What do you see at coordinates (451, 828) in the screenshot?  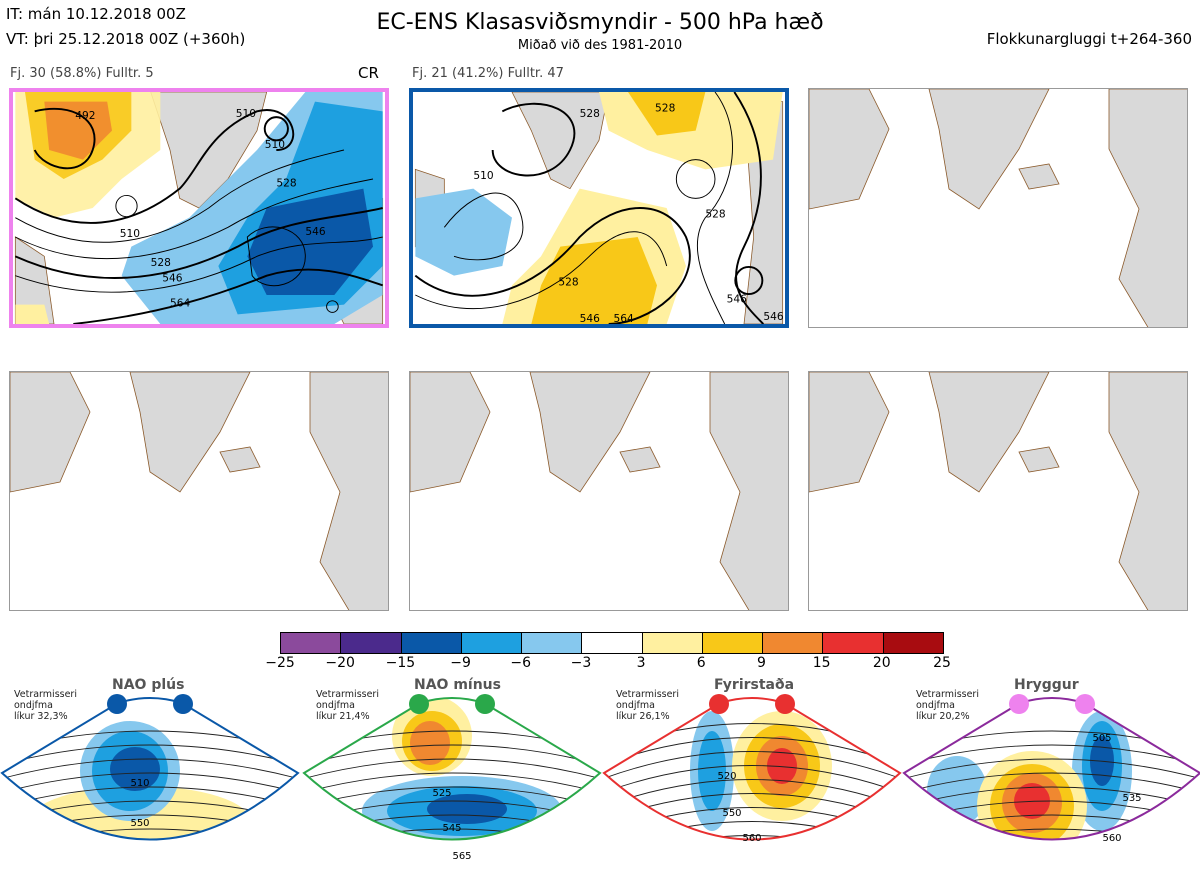 I see `contour-label: 545` at bounding box center [451, 828].